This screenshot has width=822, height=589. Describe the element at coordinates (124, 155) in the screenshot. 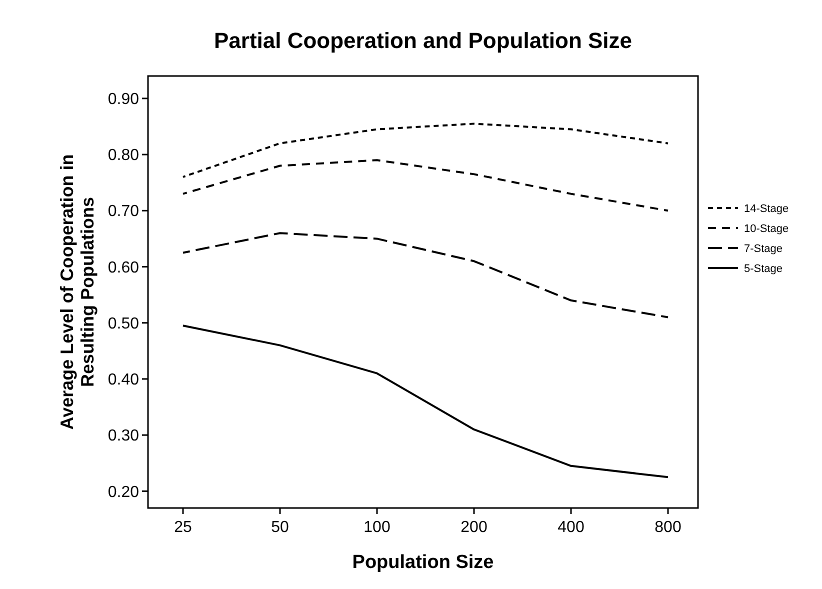

I see `y-tick-label: 0.80` at that location.